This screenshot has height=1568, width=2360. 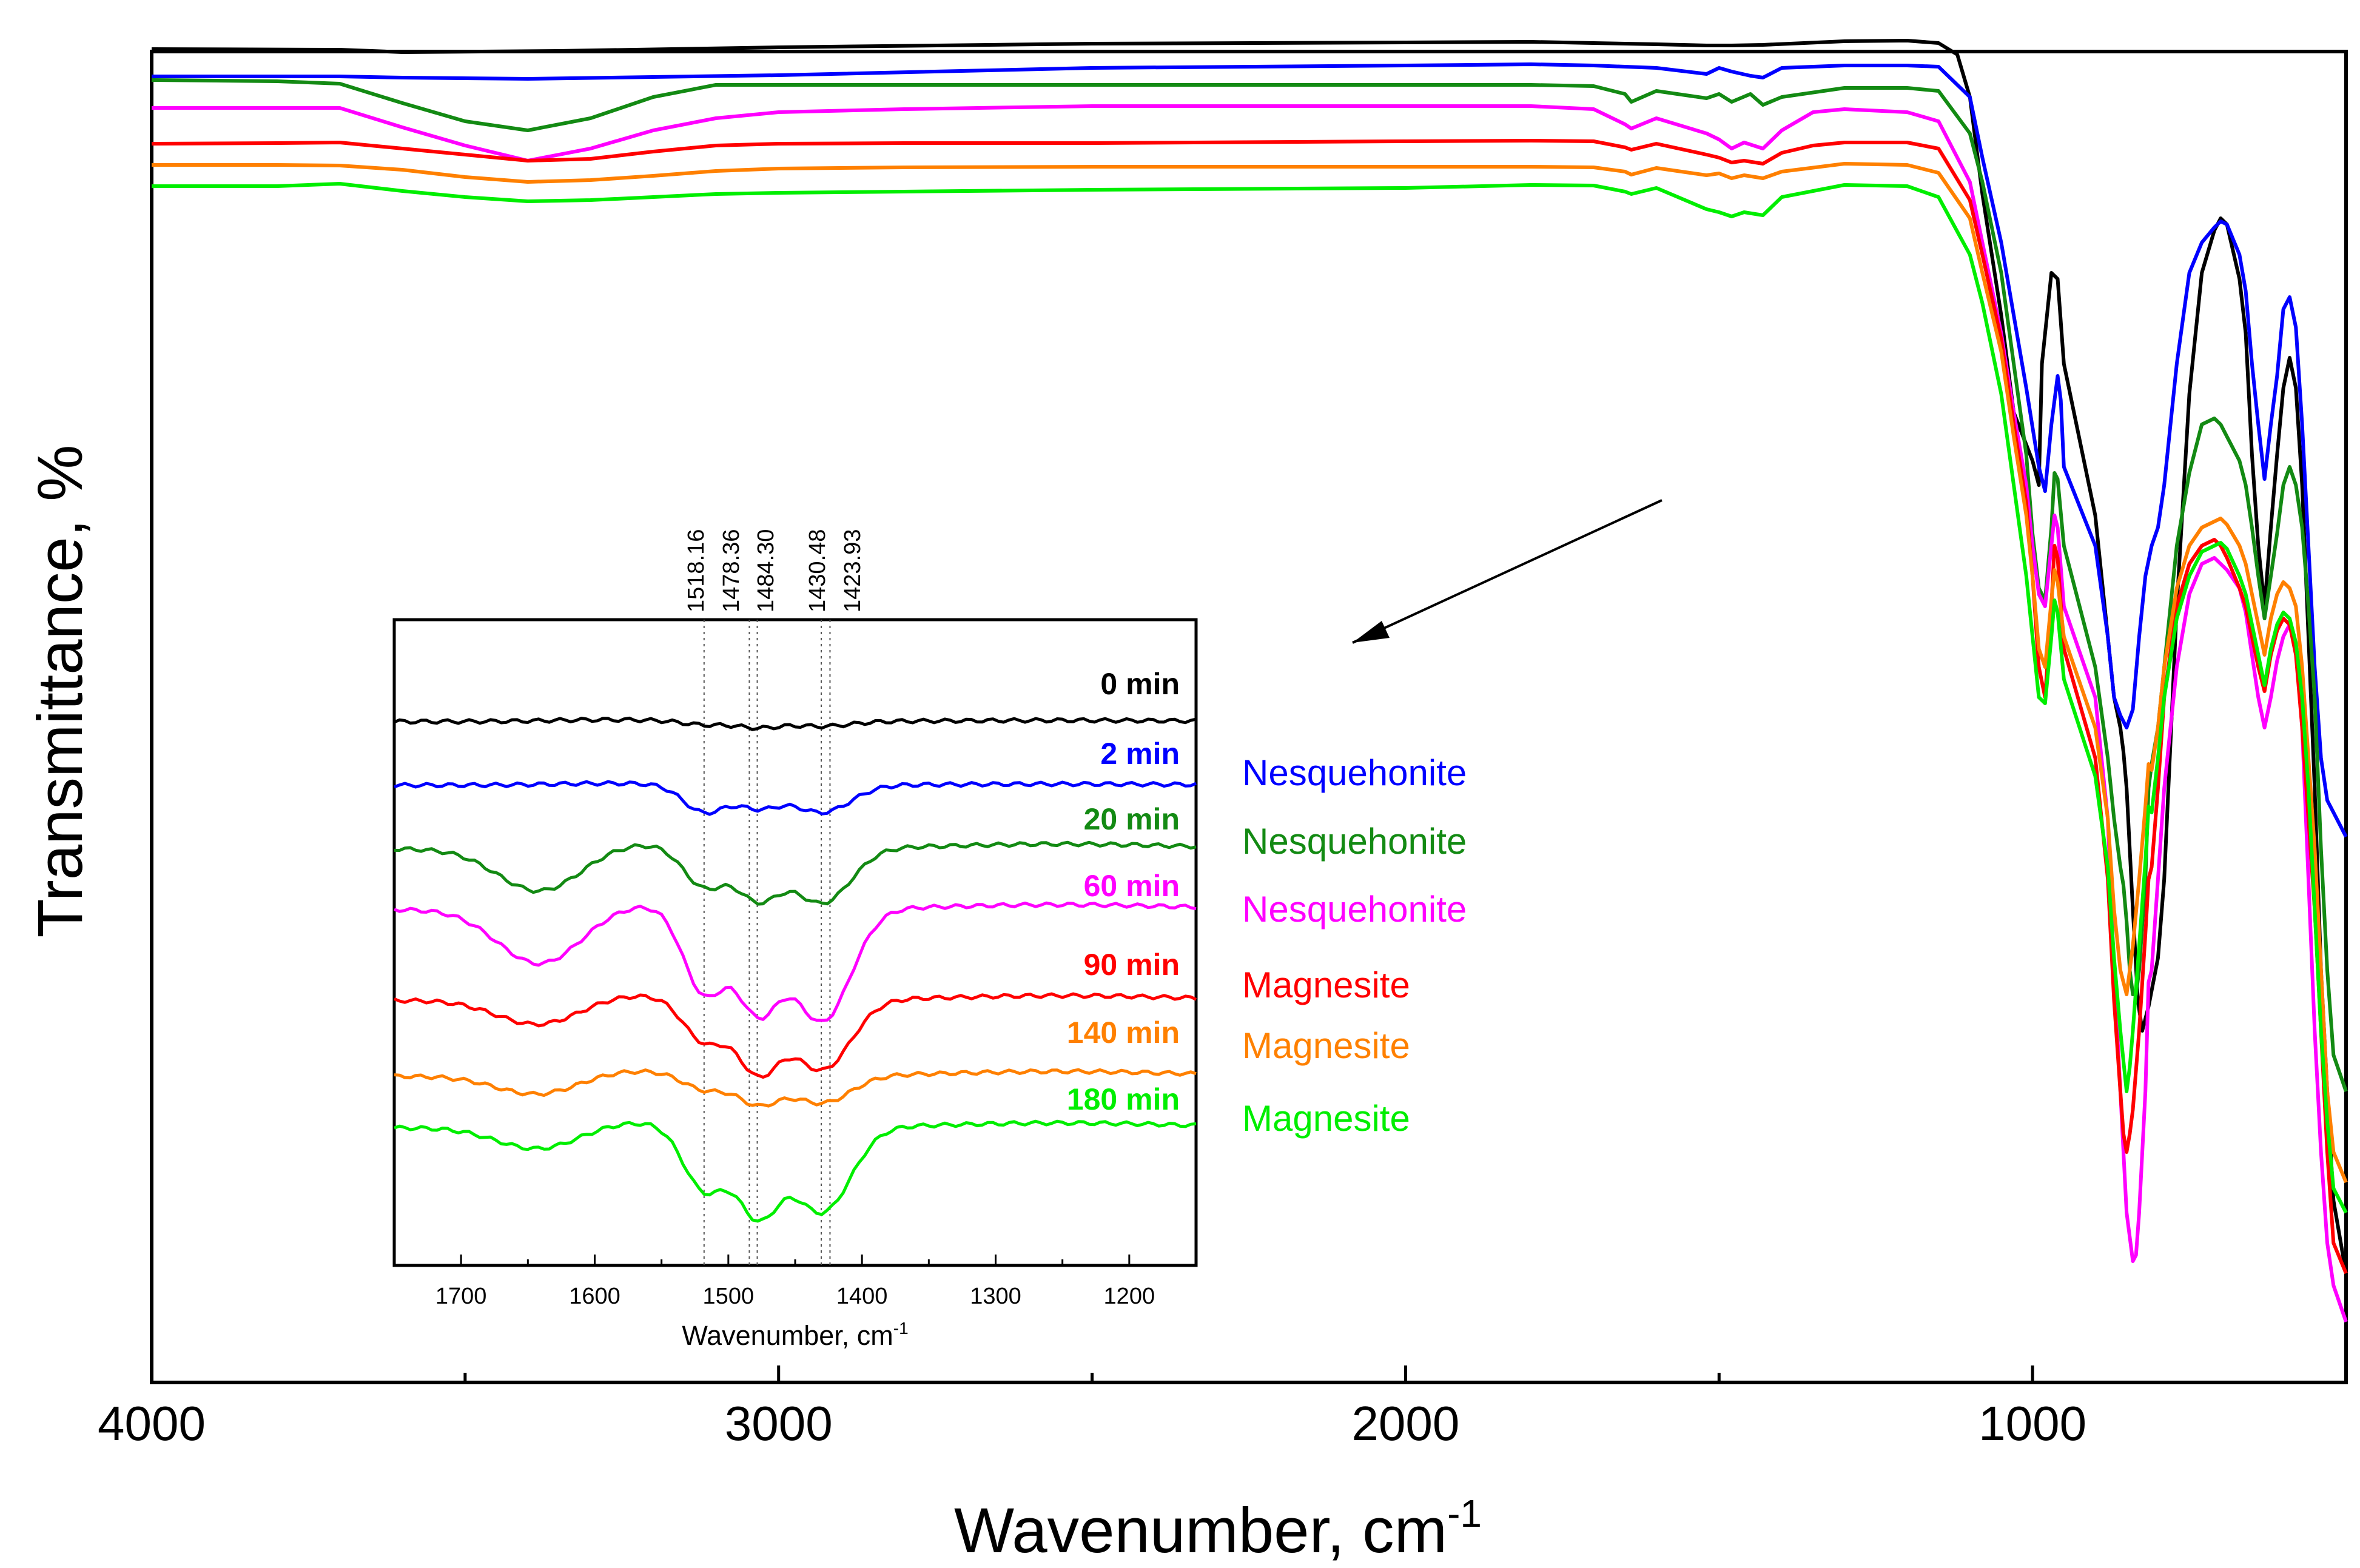 What do you see at coordinates (862, 1296) in the screenshot?
I see `inset-x-tick-label: 1400` at bounding box center [862, 1296].